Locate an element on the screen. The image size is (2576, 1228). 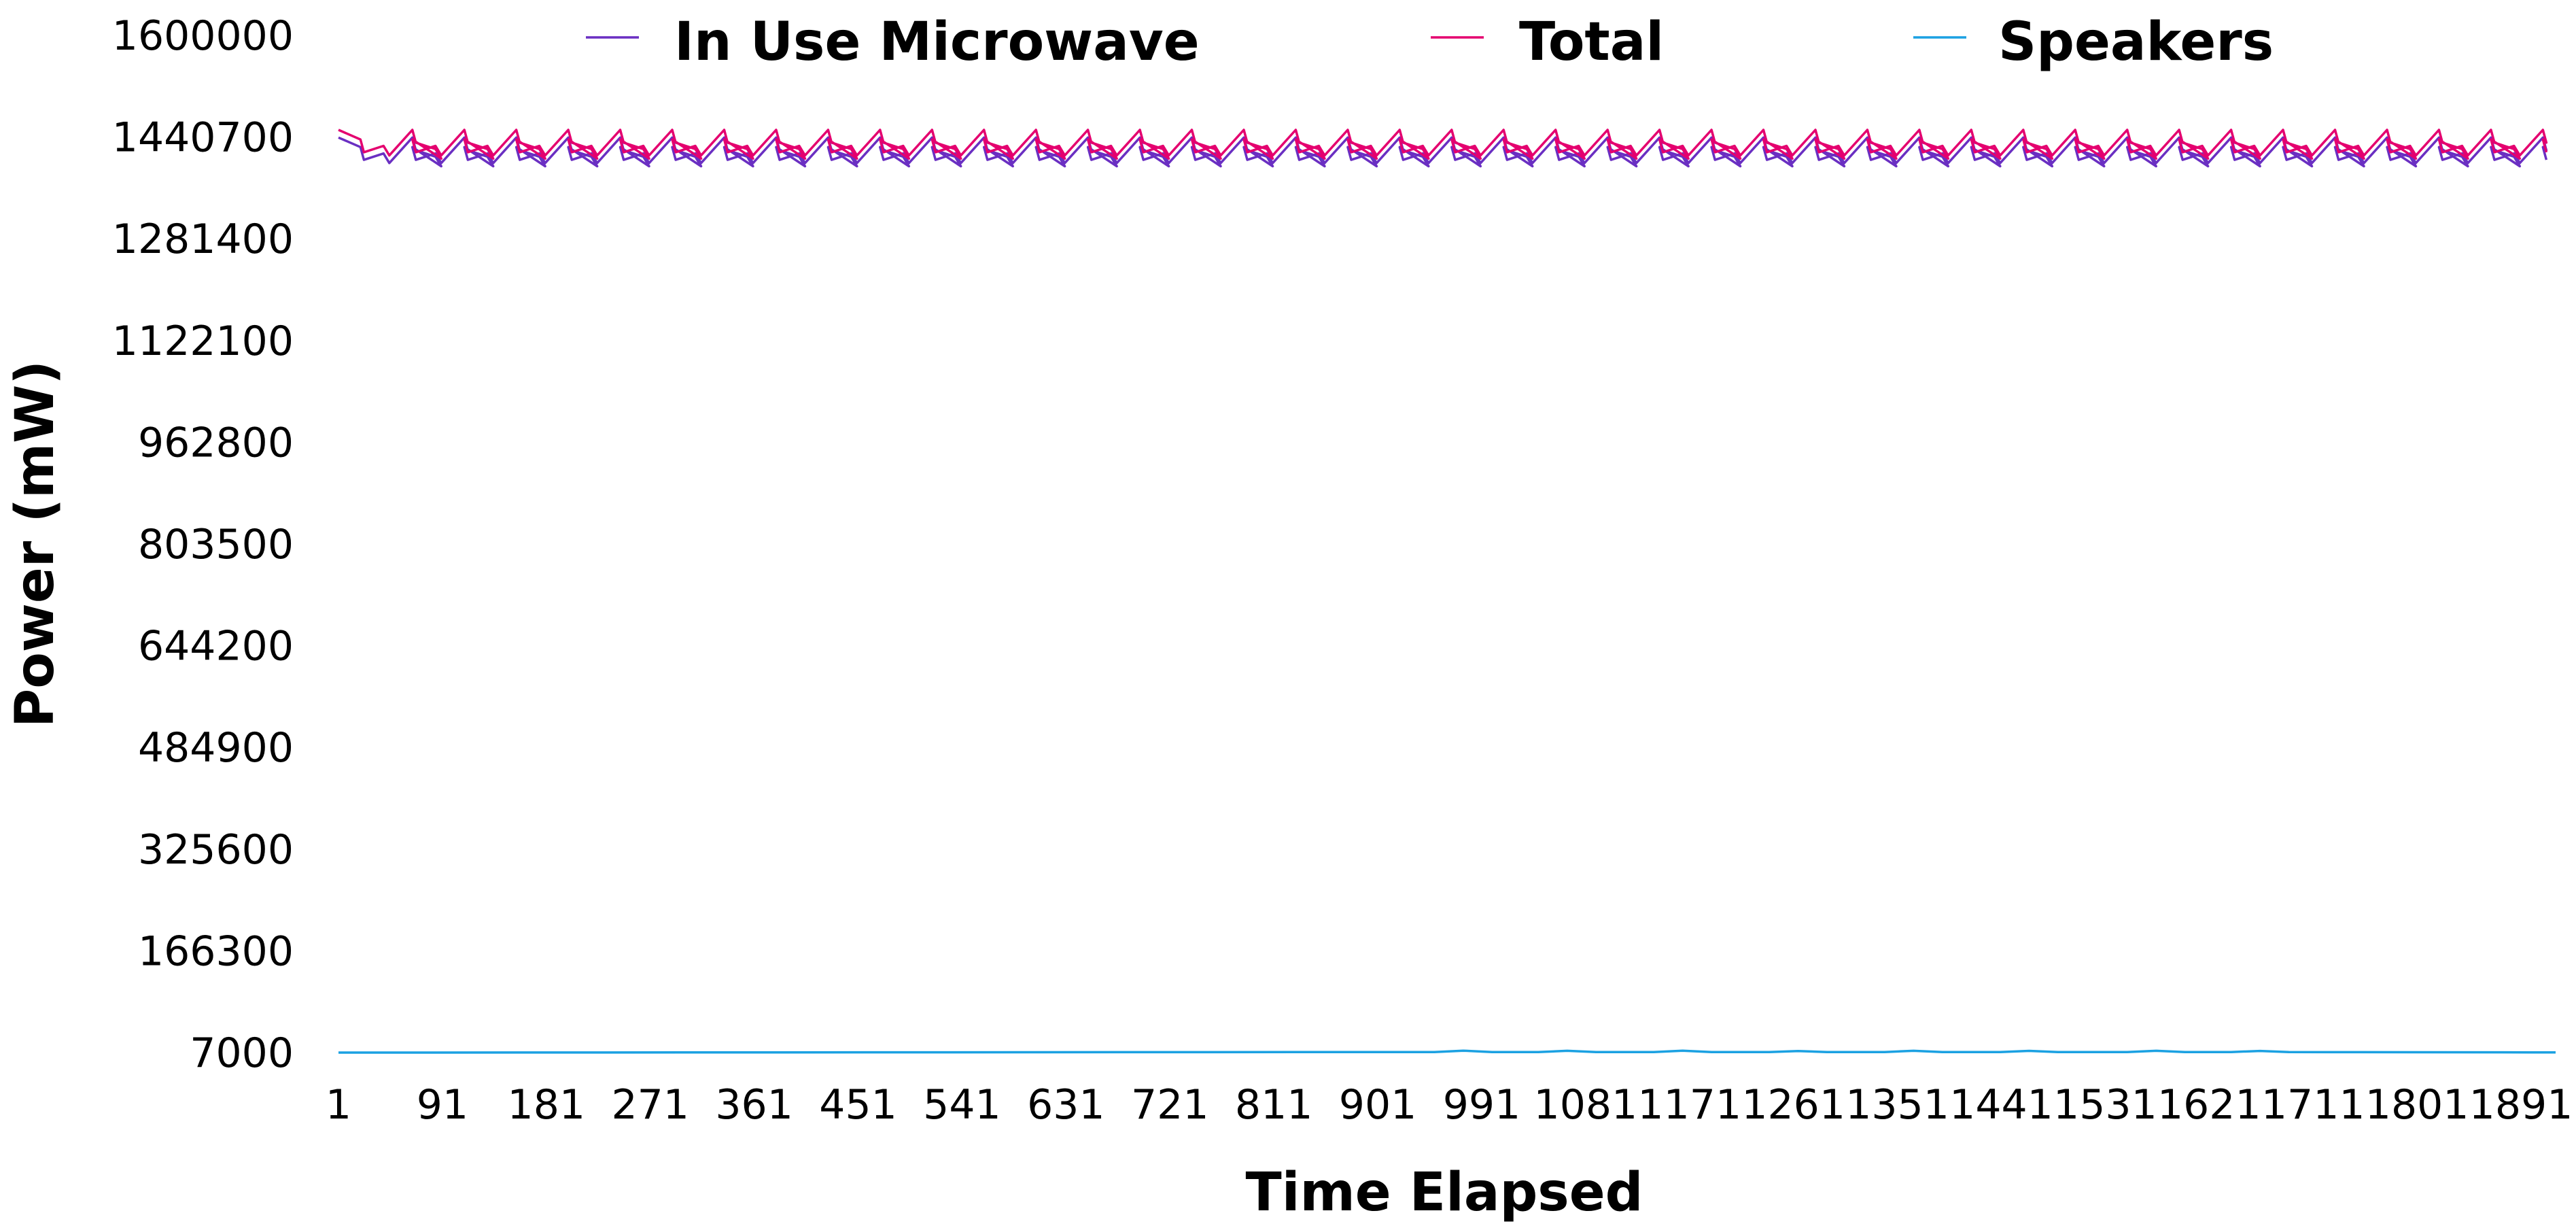
x-tick-label: 1171 is located at coordinates (1689, 1105).